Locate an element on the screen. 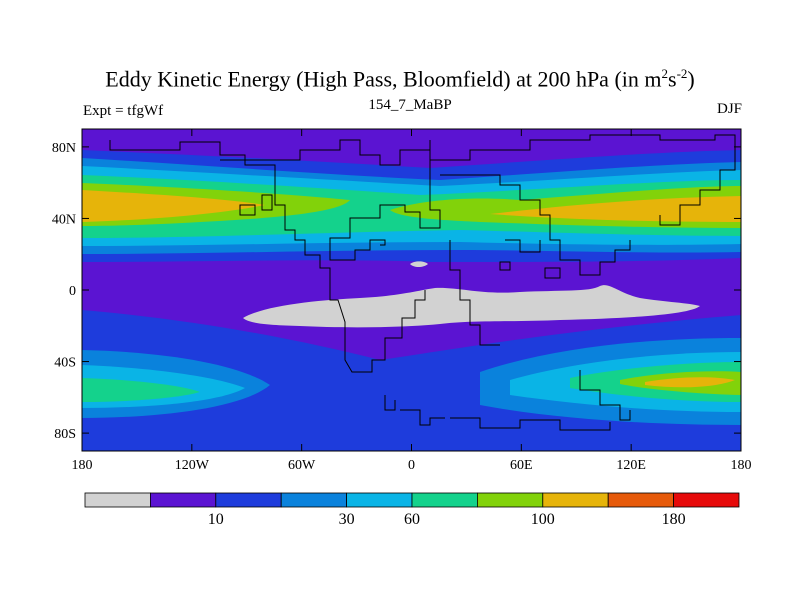 The width and height of the screenshot is (800, 600). x-tick-label: 60W is located at coordinates (302, 465).